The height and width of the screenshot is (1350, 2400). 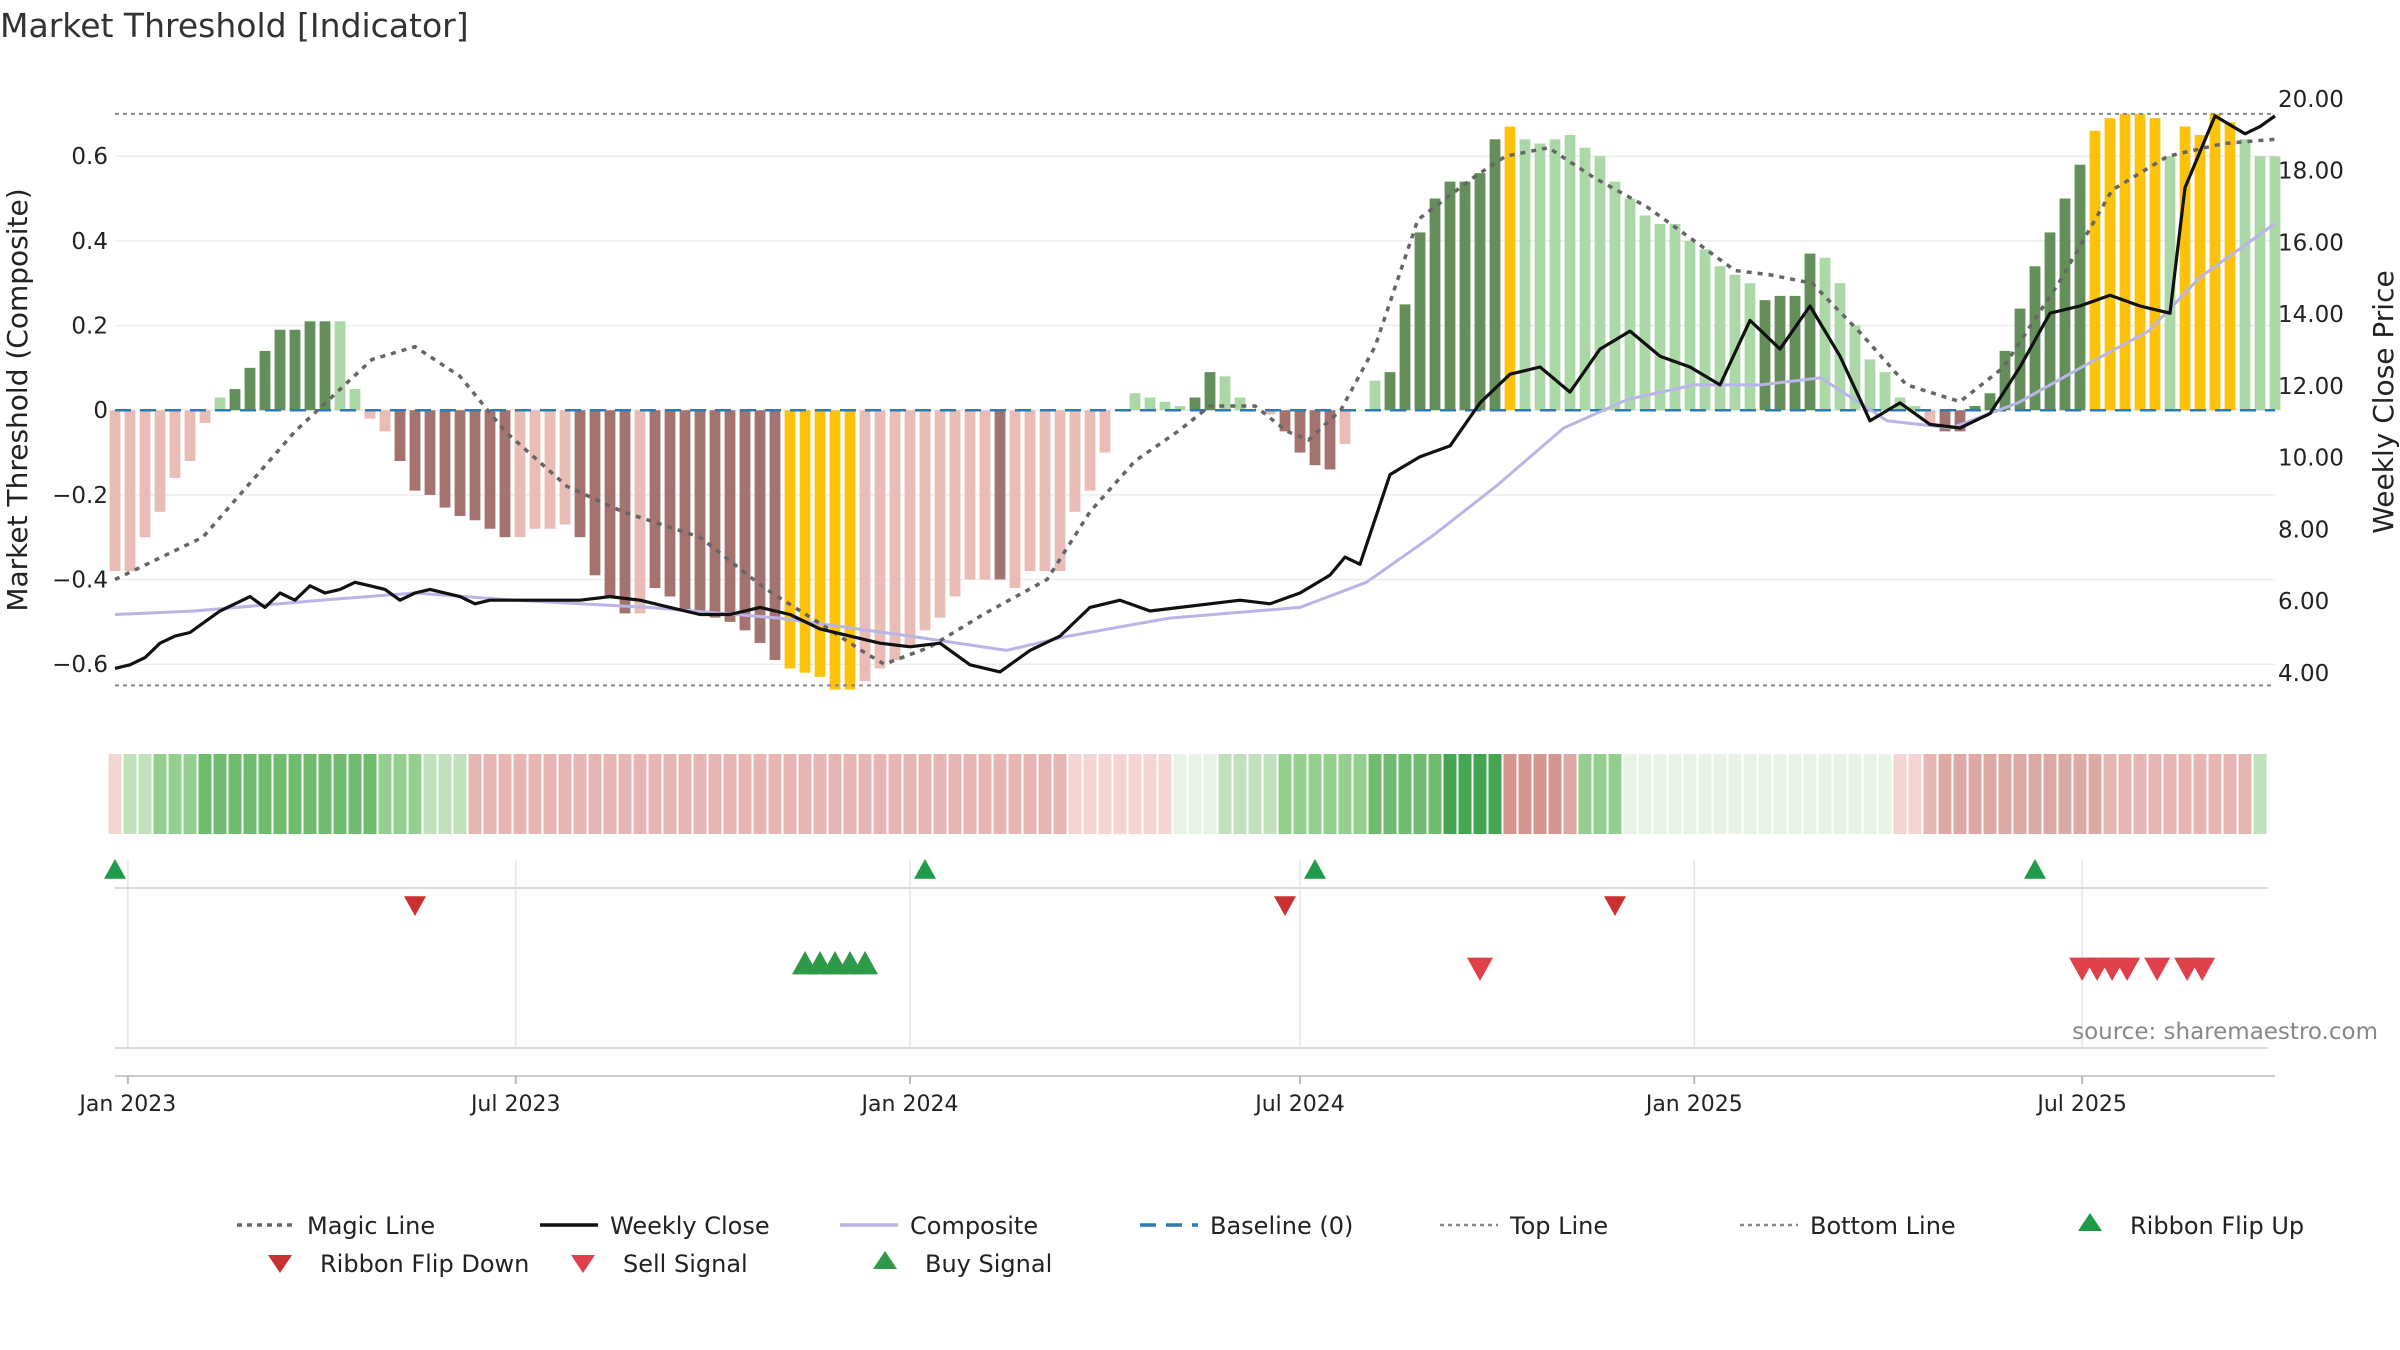 I want to click on y-tick-label-right: 16.00, so click(x=2311, y=243).